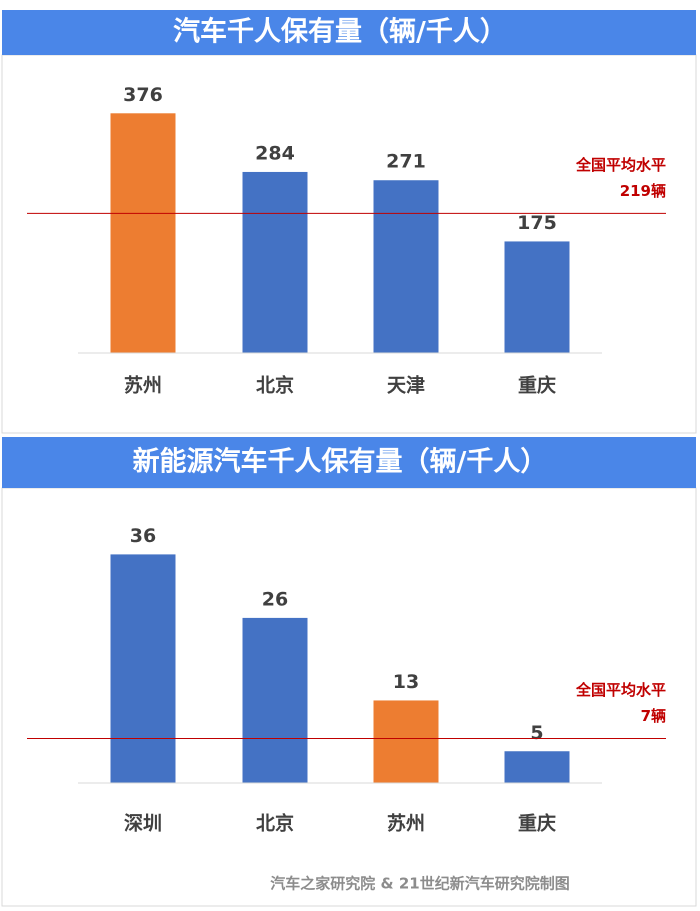 Image resolution: width=700 pixels, height=911 pixels. I want to click on value-label: 26, so click(275, 599).